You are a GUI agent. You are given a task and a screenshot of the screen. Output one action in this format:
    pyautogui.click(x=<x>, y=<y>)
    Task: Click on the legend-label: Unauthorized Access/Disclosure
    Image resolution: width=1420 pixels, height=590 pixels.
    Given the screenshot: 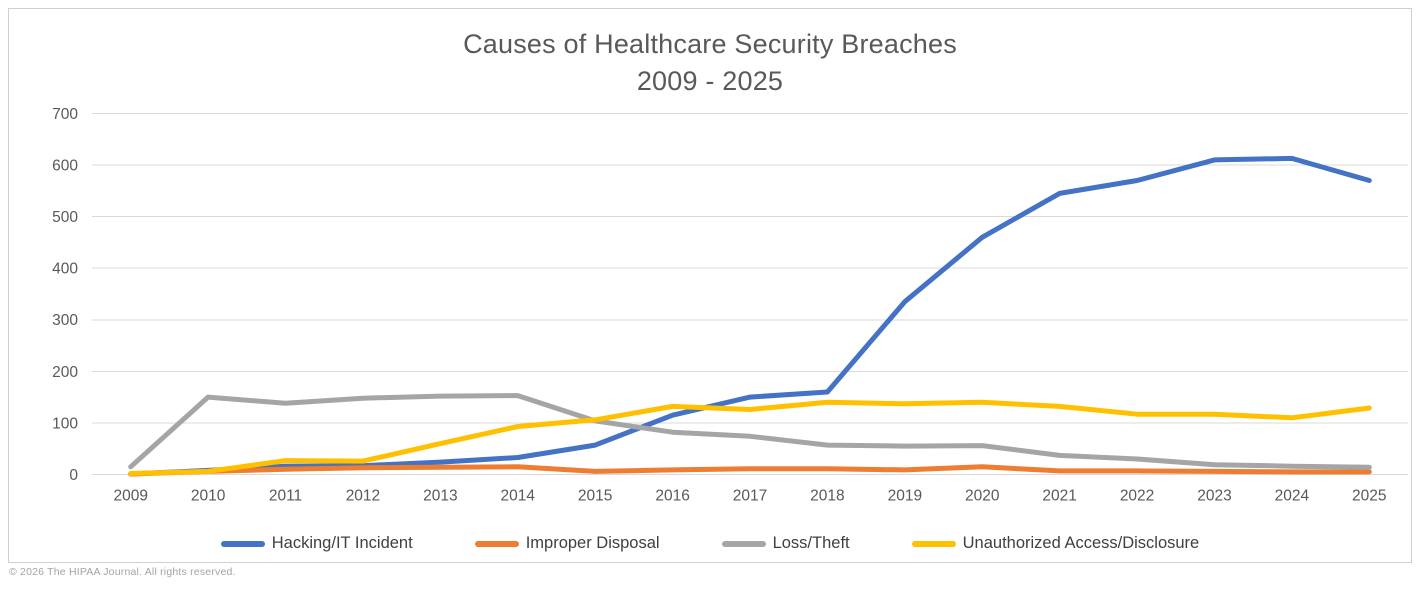 What is the action you would take?
    pyautogui.click(x=1081, y=543)
    